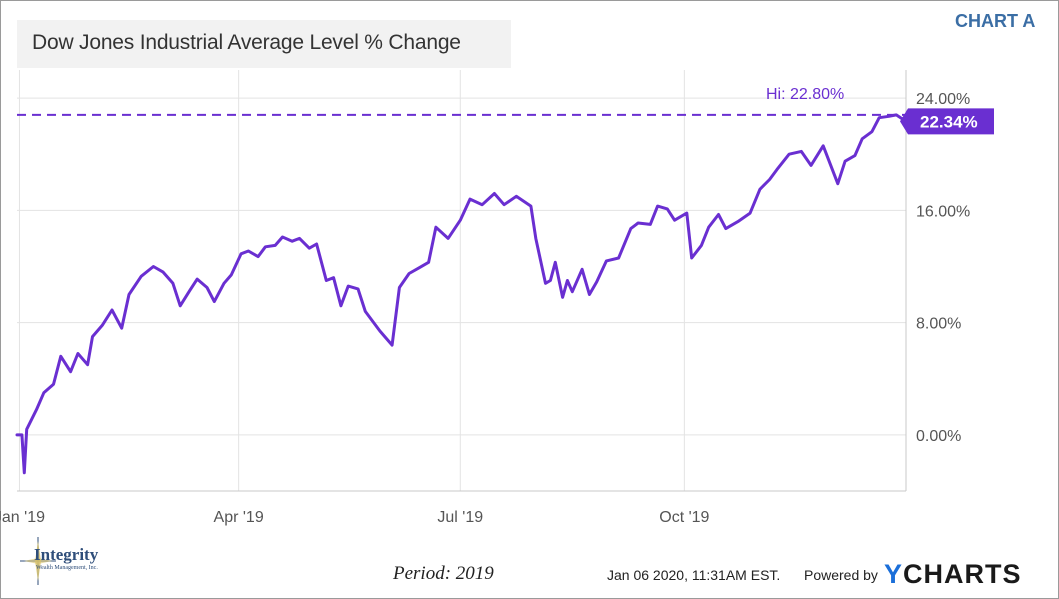  I want to click on y-tick-label: 0.00%, so click(938, 436).